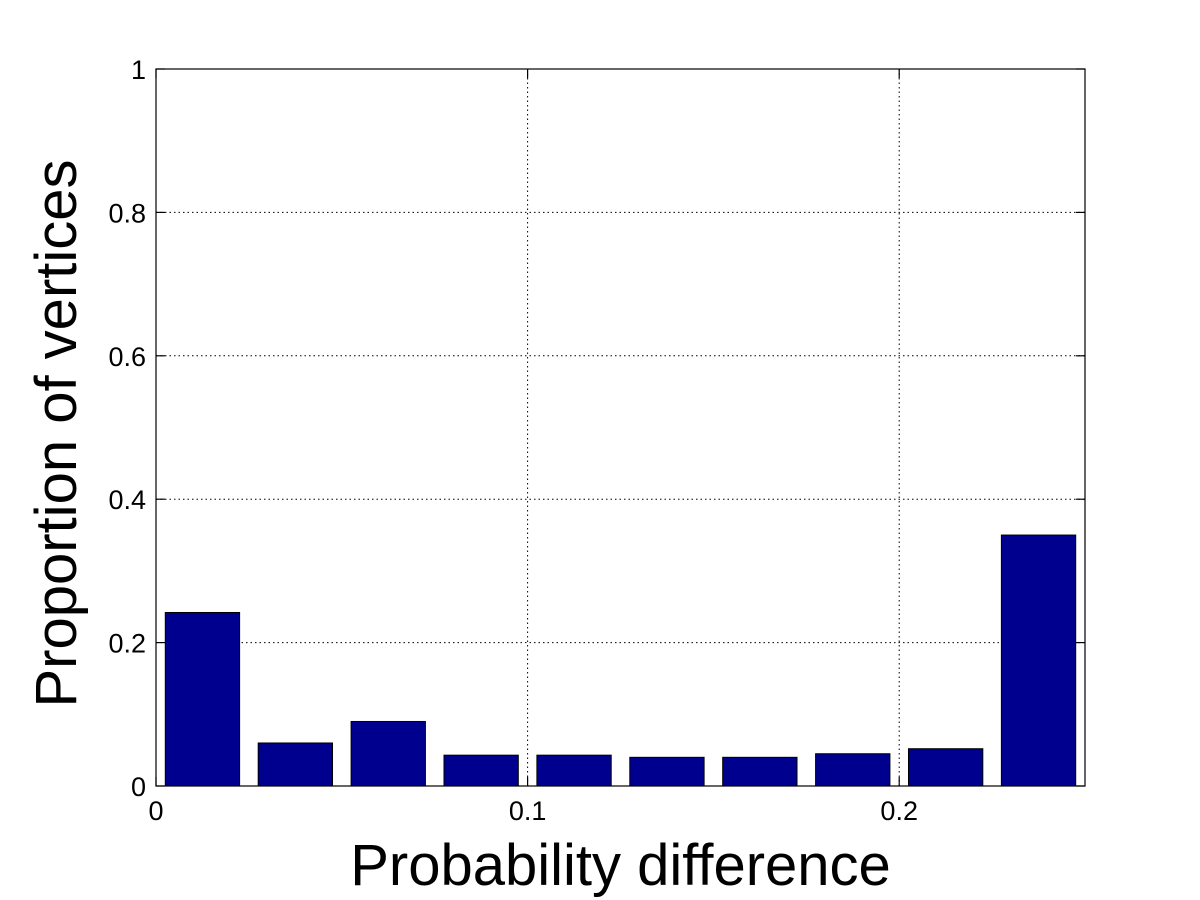  I want to click on x-tick-label: 0.2, so click(899, 811).